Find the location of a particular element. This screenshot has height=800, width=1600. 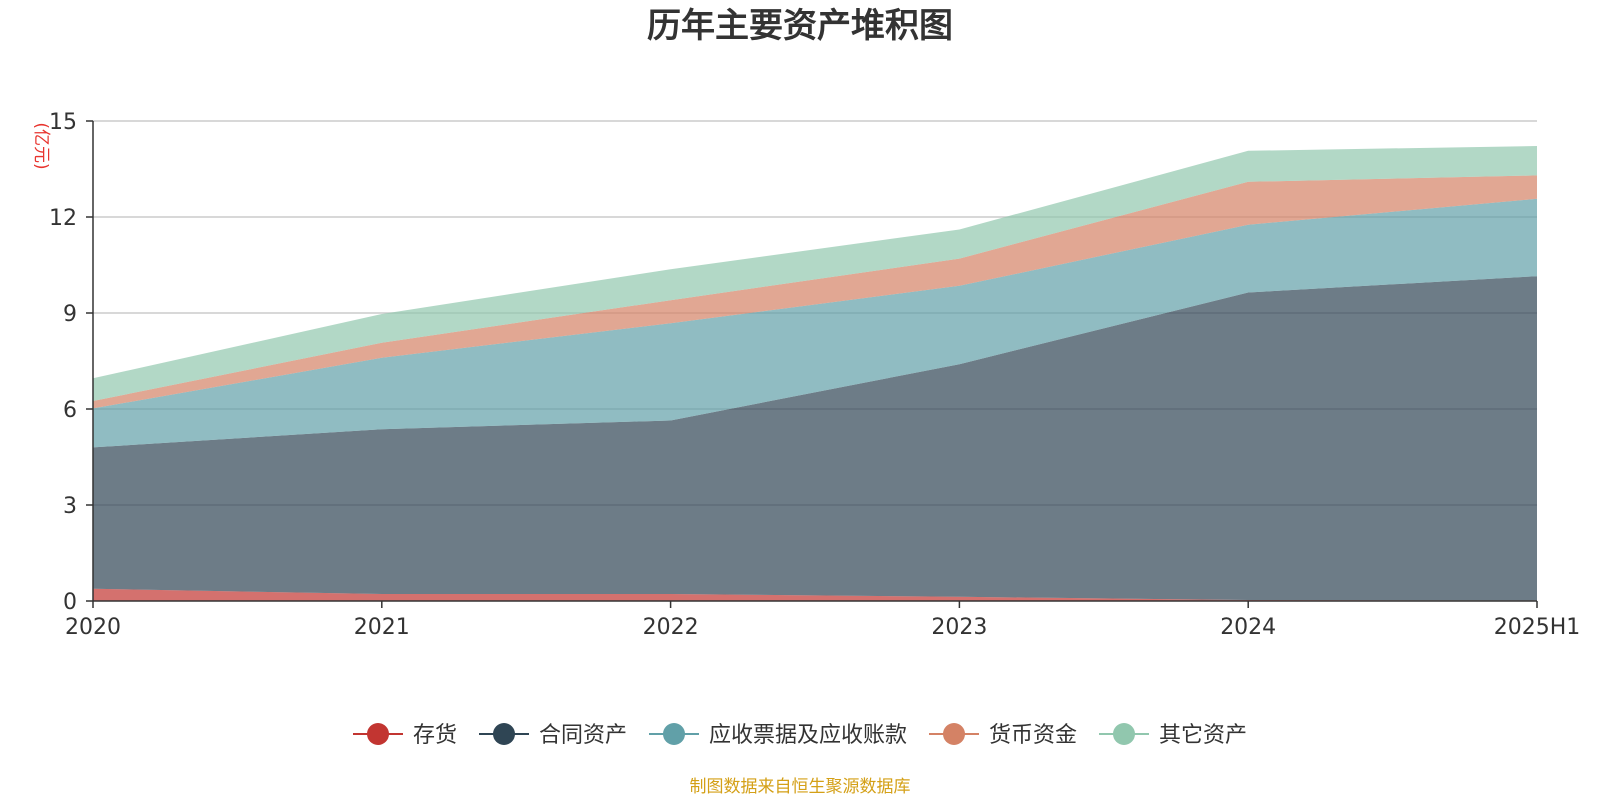

legend-label: 合同资产 is located at coordinates (583, 735).